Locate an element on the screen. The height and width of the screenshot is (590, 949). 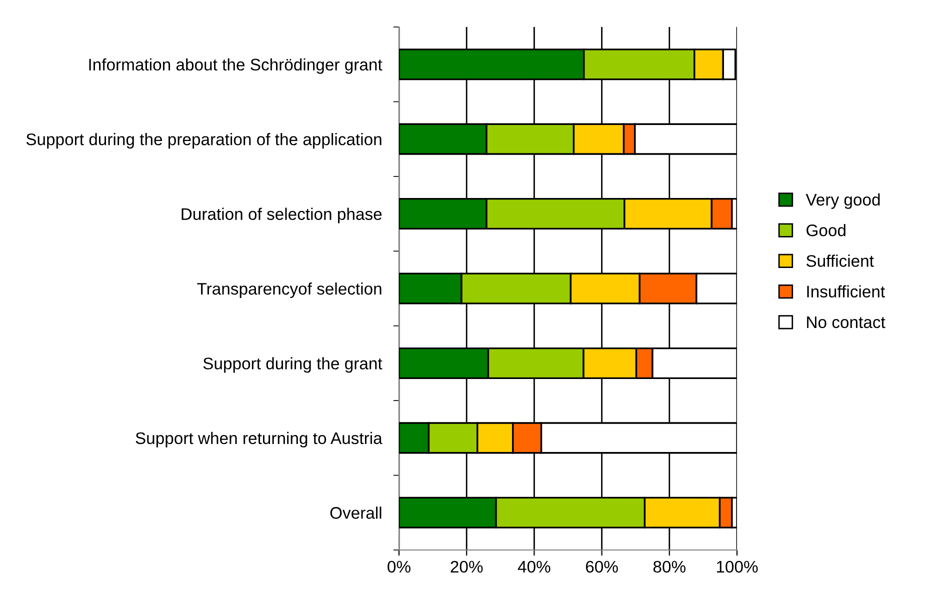
x-tick-label: 0% is located at coordinates (399, 566).